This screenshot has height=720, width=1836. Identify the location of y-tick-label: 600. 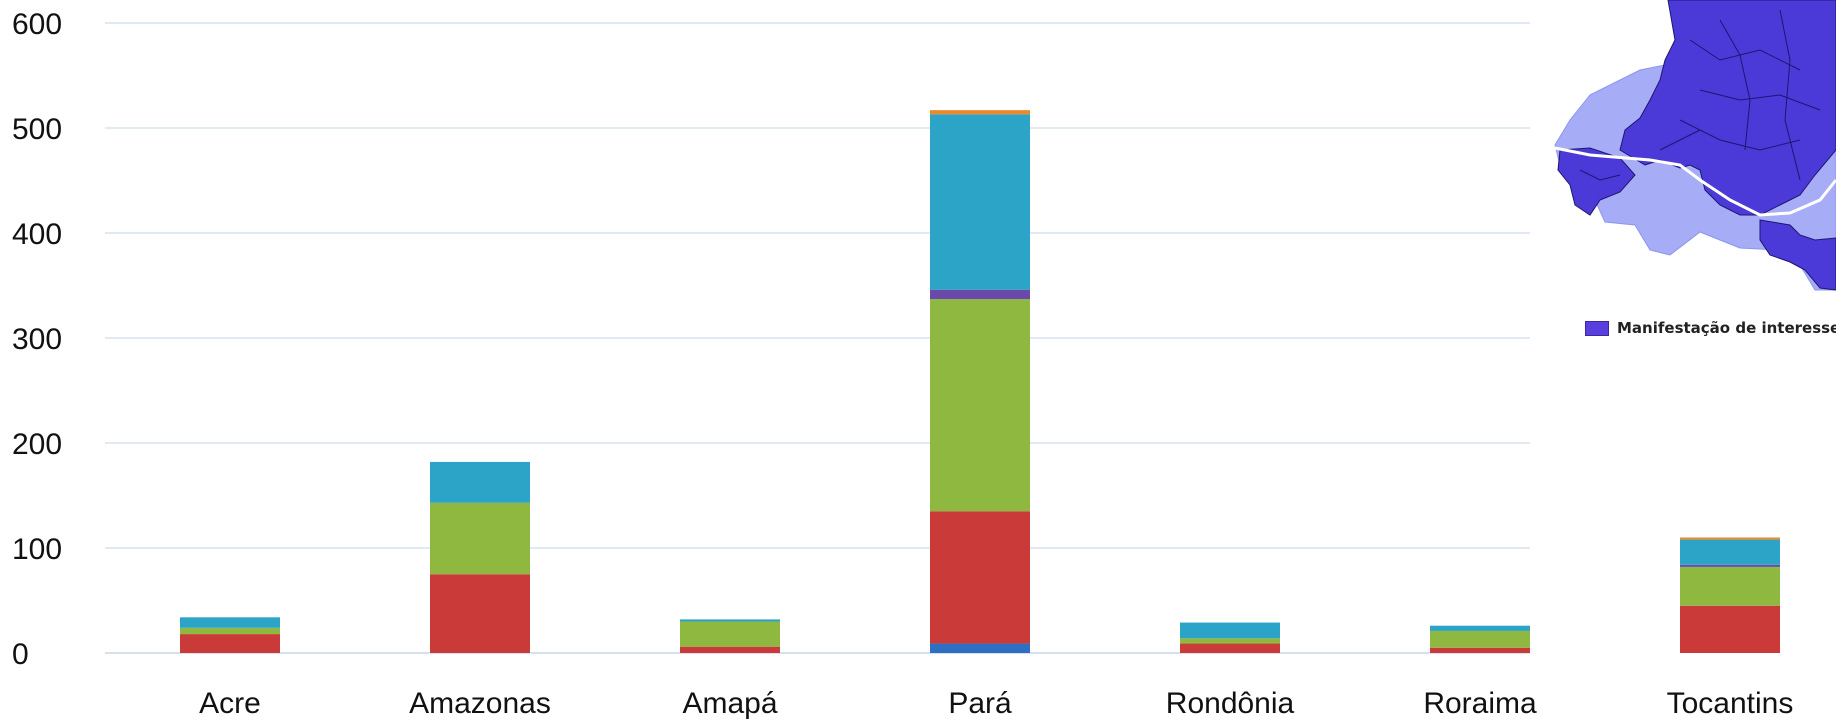
(37, 24).